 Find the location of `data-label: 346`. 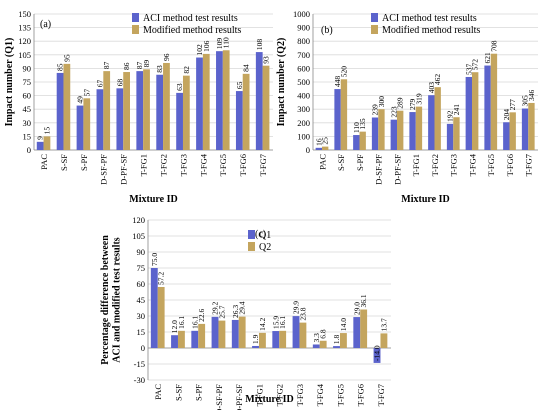

data-label: 346 is located at coordinates (531, 95).